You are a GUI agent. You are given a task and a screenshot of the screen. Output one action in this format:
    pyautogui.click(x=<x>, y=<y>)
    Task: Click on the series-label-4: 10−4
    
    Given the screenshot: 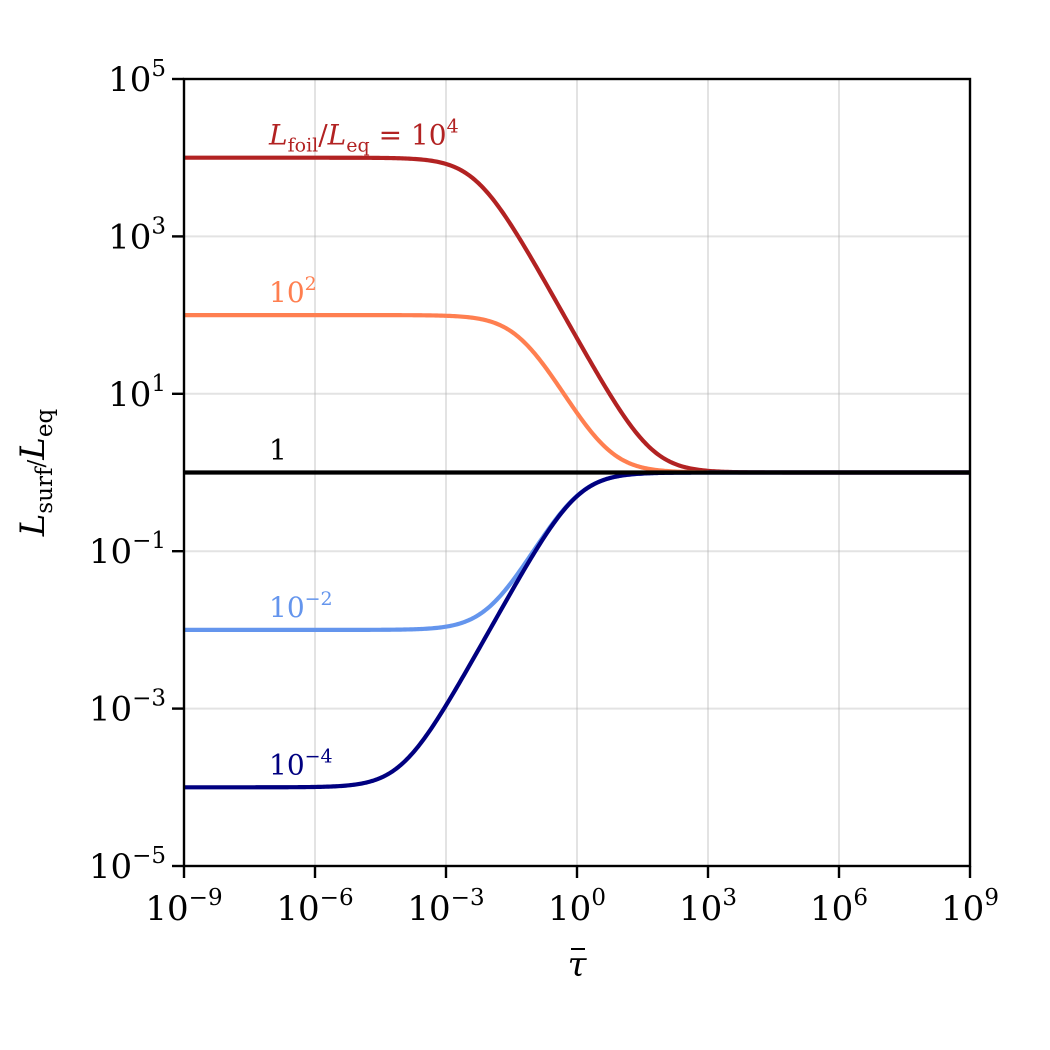 What is the action you would take?
    pyautogui.click(x=301, y=763)
    